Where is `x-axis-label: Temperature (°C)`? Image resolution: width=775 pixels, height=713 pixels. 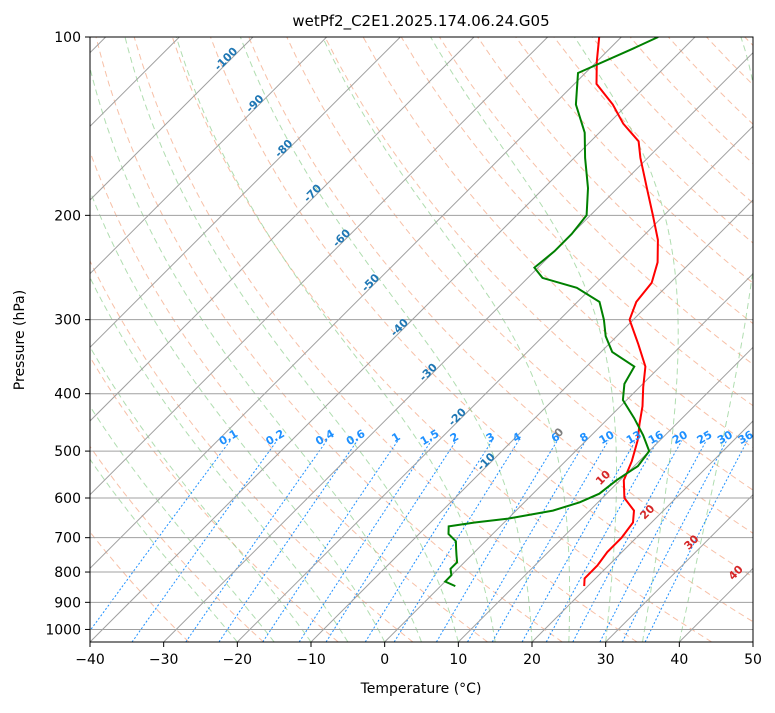 x-axis-label: Temperature (°C) is located at coordinates (421, 689).